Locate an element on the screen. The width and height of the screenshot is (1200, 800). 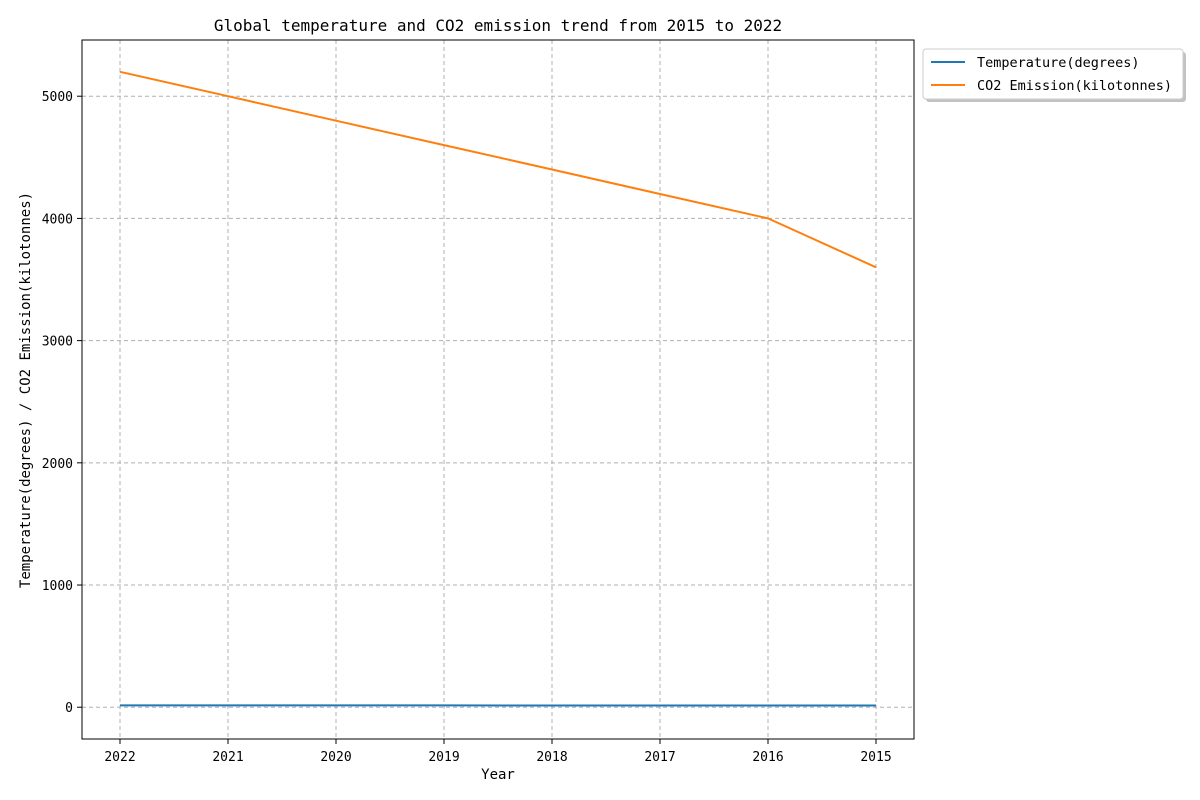
legend-box is located at coordinates (1053, 74).